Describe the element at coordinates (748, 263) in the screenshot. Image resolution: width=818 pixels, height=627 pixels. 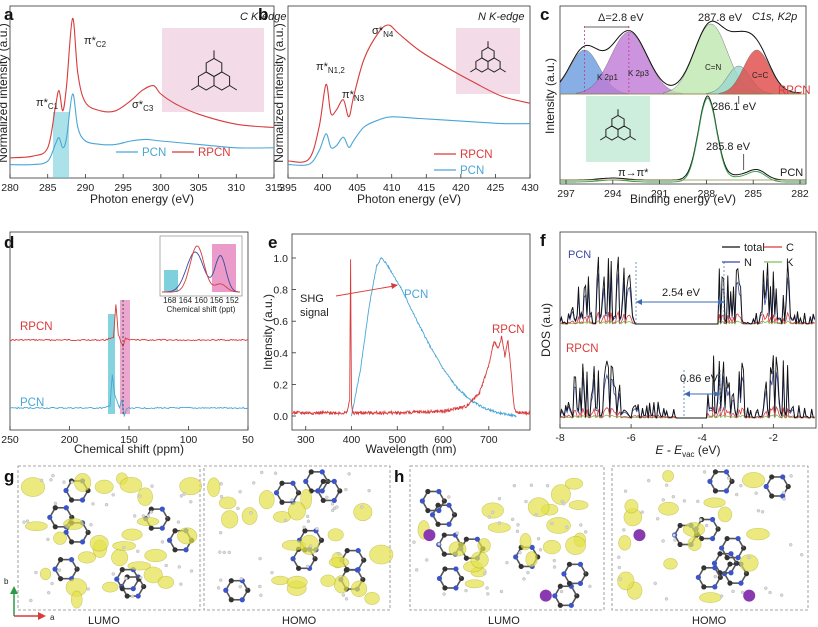
I see `legend-label-n: N` at that location.